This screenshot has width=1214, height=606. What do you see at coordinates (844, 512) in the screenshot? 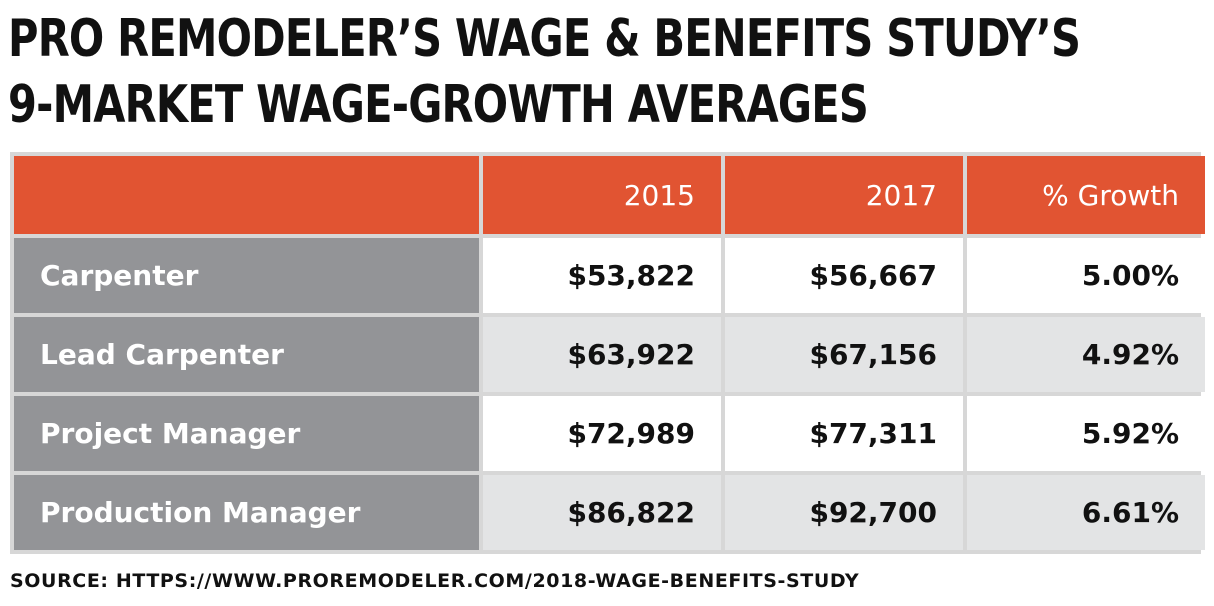
I see `value-2017: $92,700` at bounding box center [844, 512].